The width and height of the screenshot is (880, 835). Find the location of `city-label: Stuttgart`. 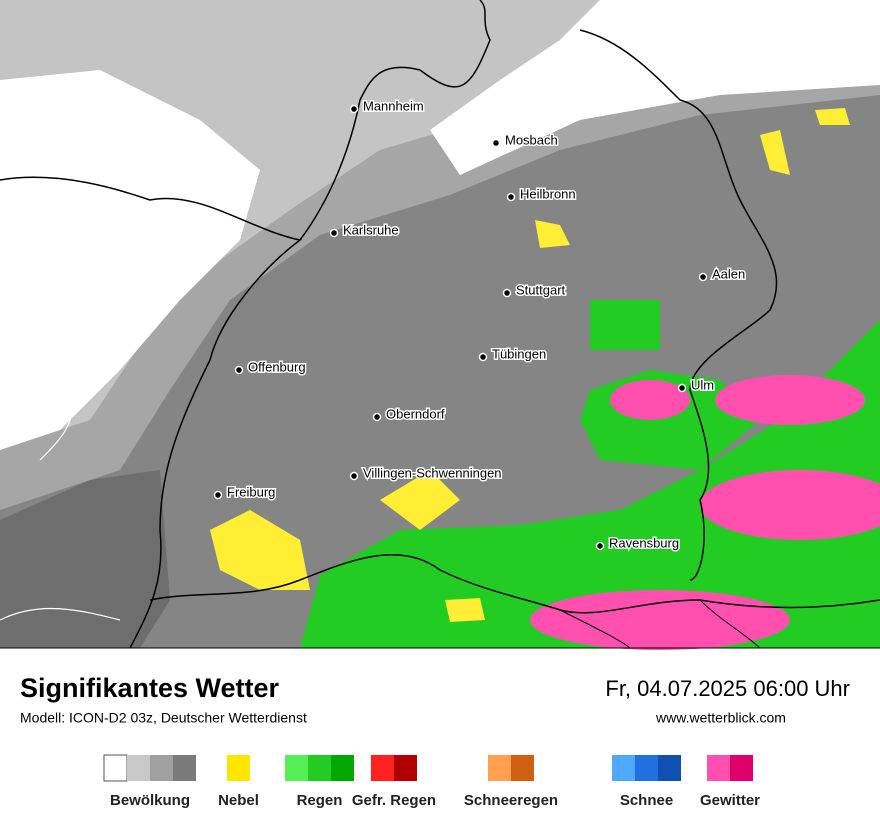

city-label: Stuttgart is located at coordinates (541, 289).